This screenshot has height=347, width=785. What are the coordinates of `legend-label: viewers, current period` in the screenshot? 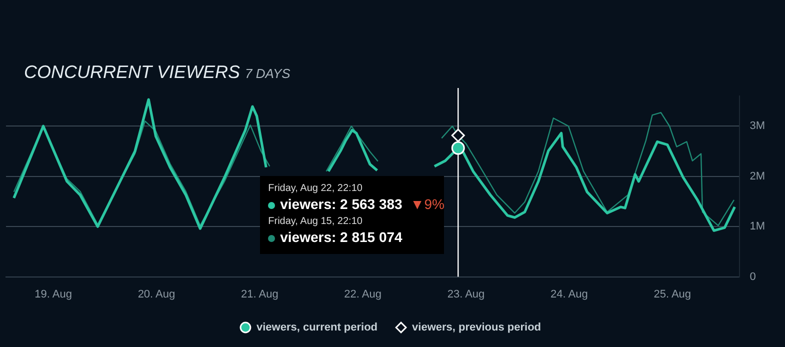 It's located at (317, 328).